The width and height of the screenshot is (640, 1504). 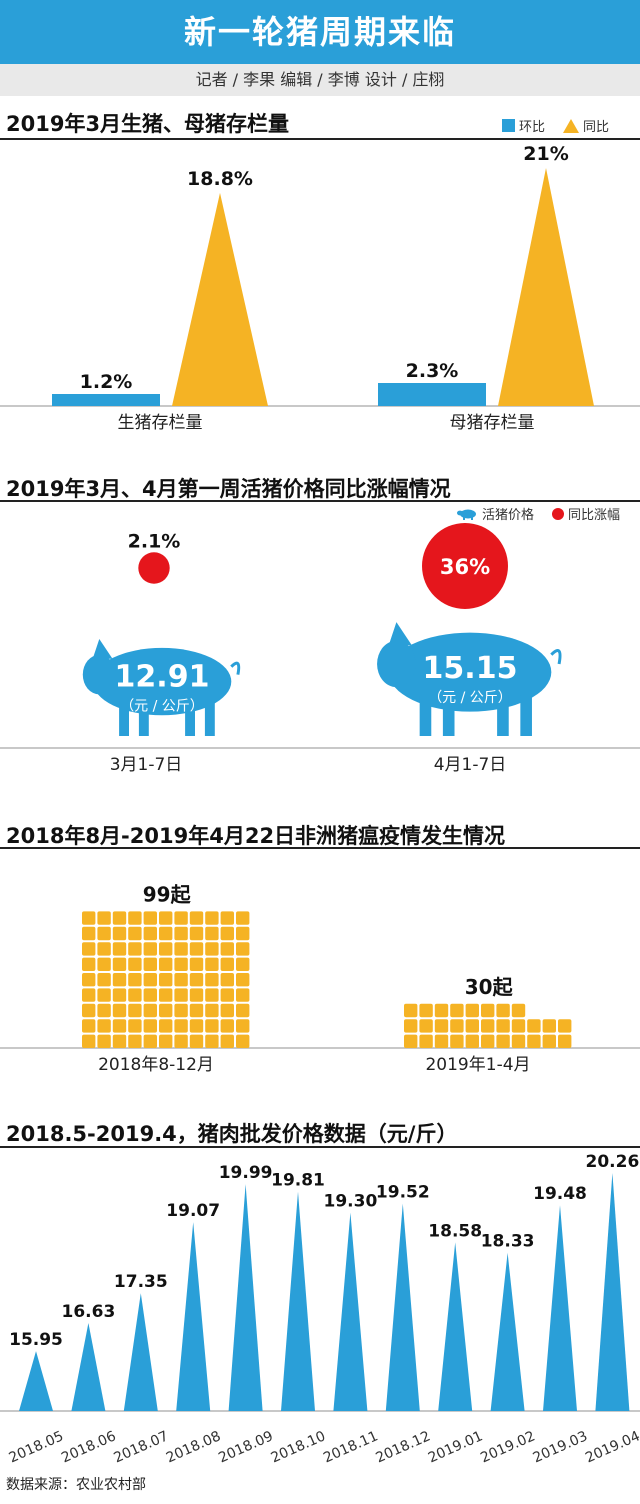 I want to click on price-value-label: 15.95, so click(x=36, y=1340).